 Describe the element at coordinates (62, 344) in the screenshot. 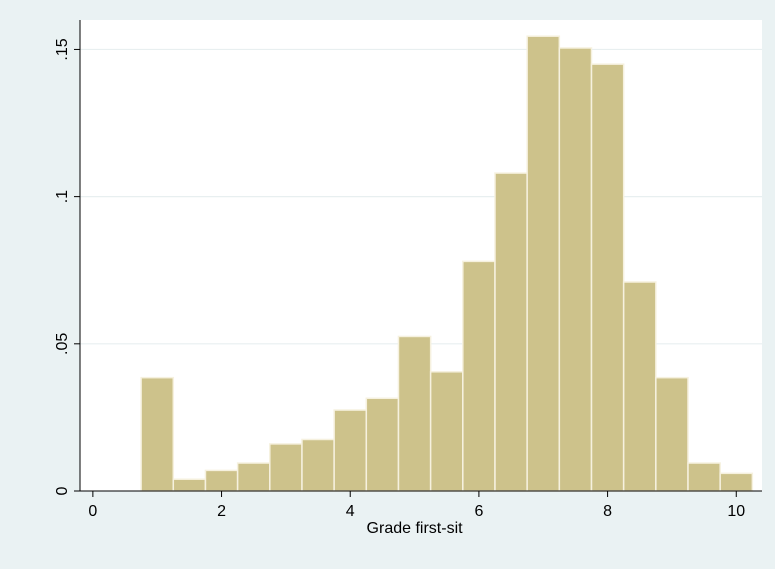

I see `y-tick-label: .05` at that location.